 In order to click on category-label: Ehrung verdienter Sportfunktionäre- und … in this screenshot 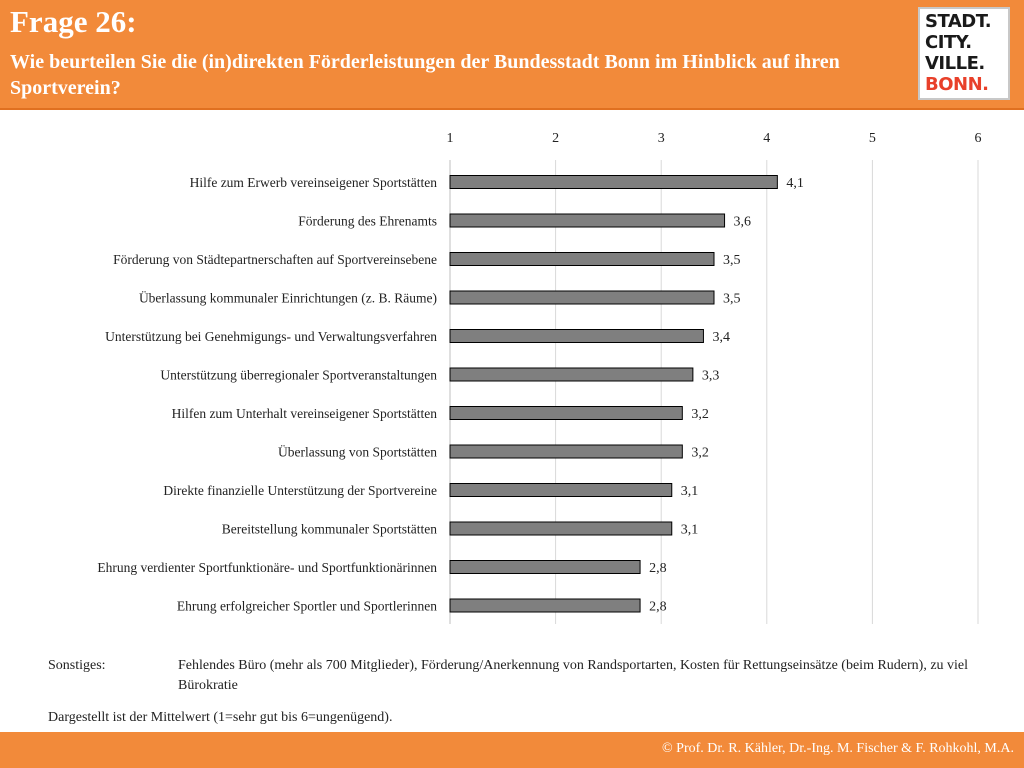, I will do `click(267, 567)`.